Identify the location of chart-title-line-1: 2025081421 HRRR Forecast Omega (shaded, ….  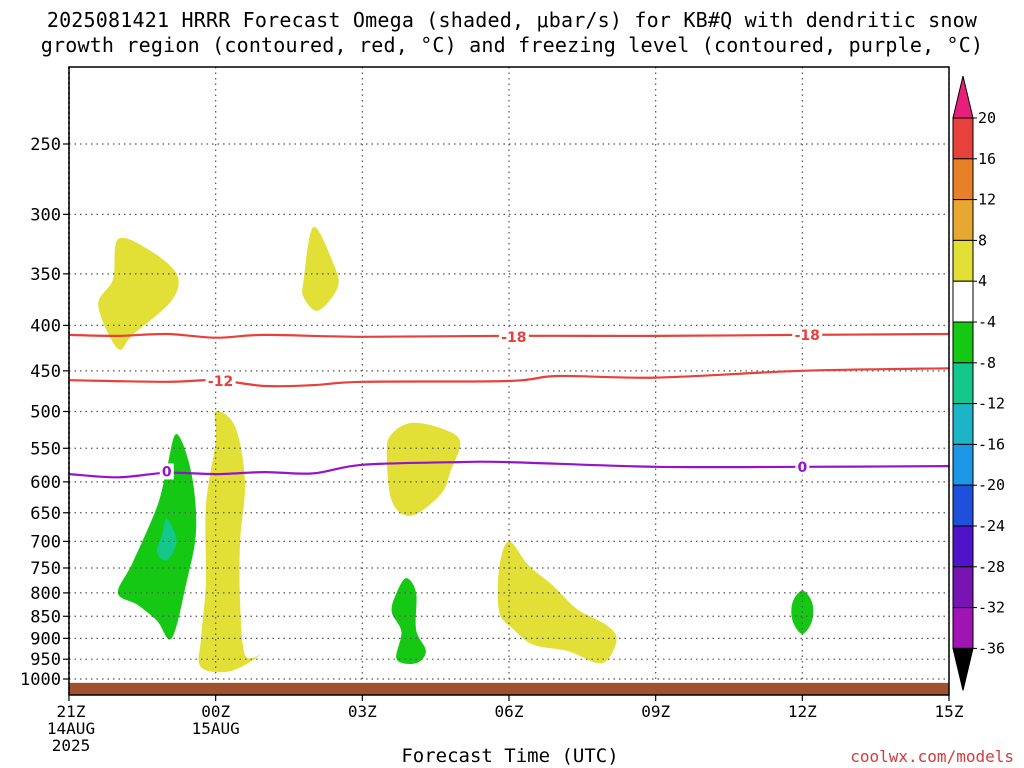
(512, 20).